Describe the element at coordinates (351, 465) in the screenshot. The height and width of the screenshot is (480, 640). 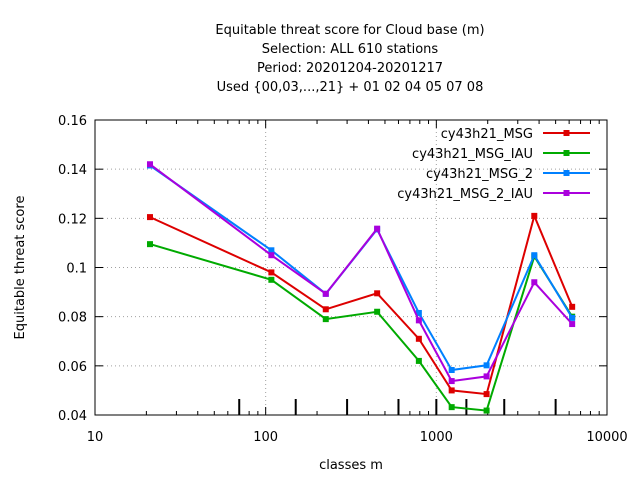
I see `x-axis-label: classes m` at that location.